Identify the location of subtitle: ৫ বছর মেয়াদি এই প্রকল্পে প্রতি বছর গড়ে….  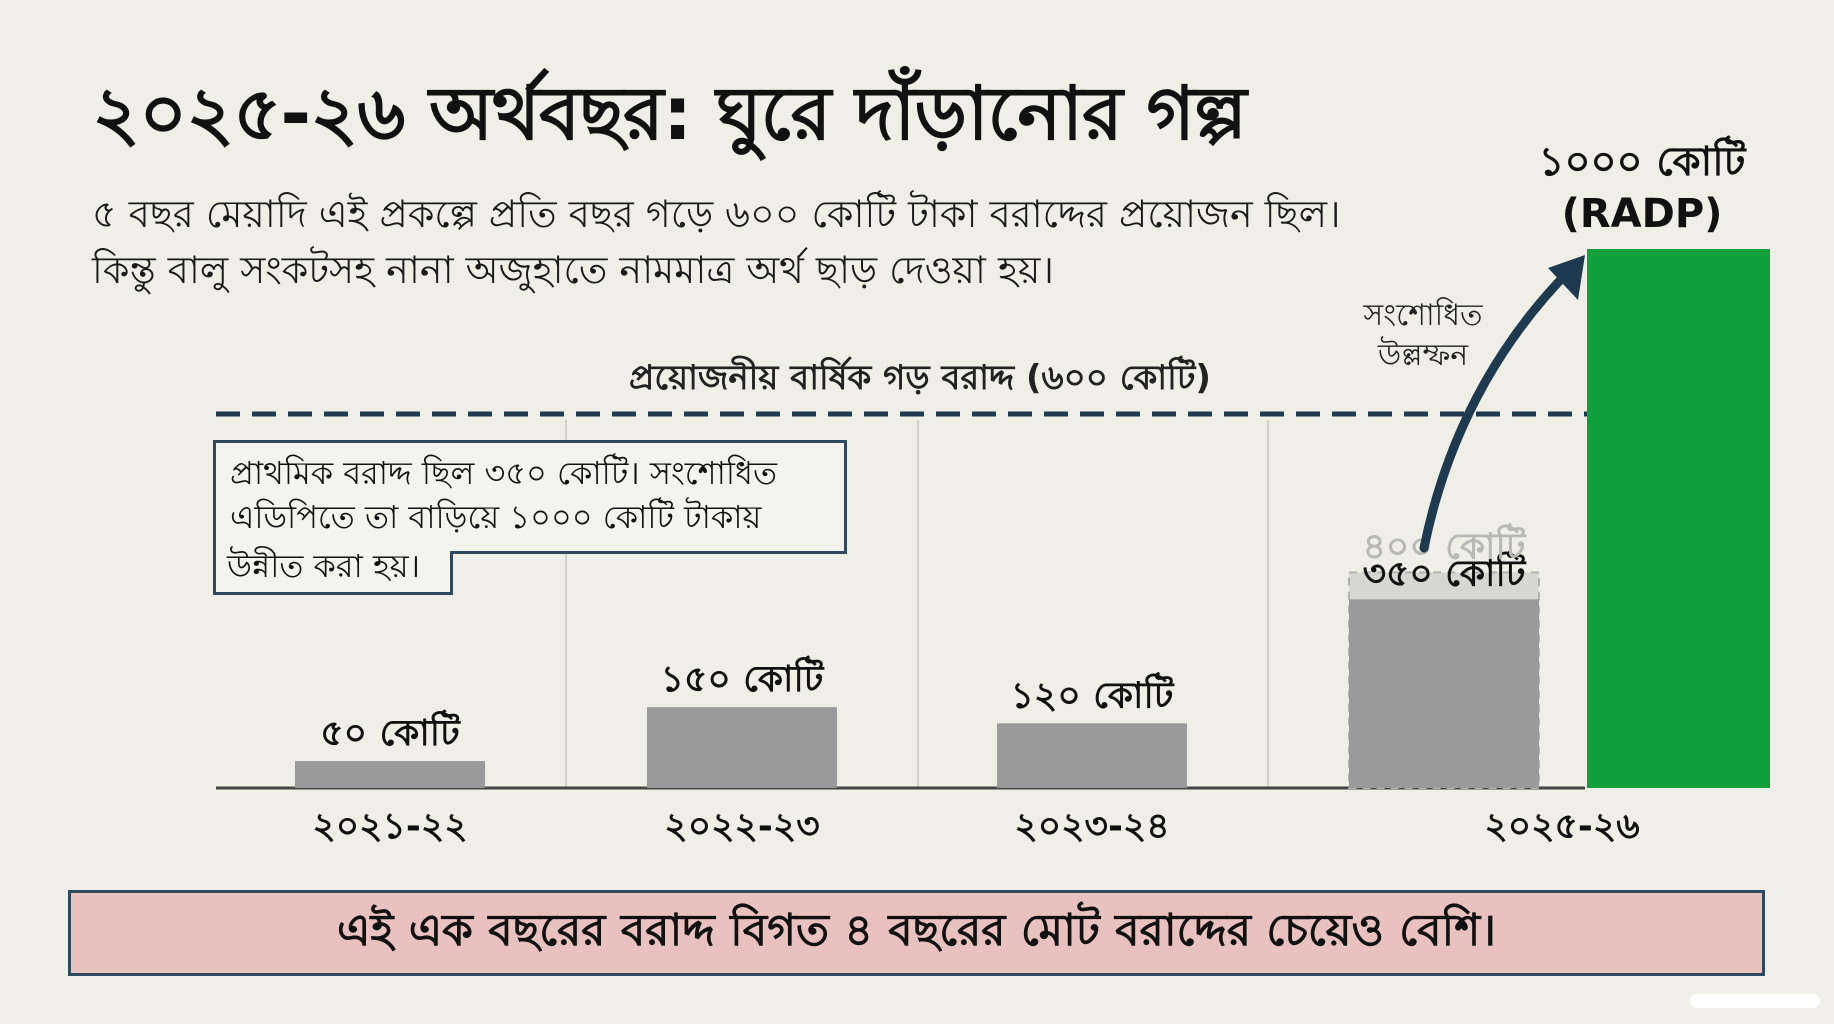
(716, 242).